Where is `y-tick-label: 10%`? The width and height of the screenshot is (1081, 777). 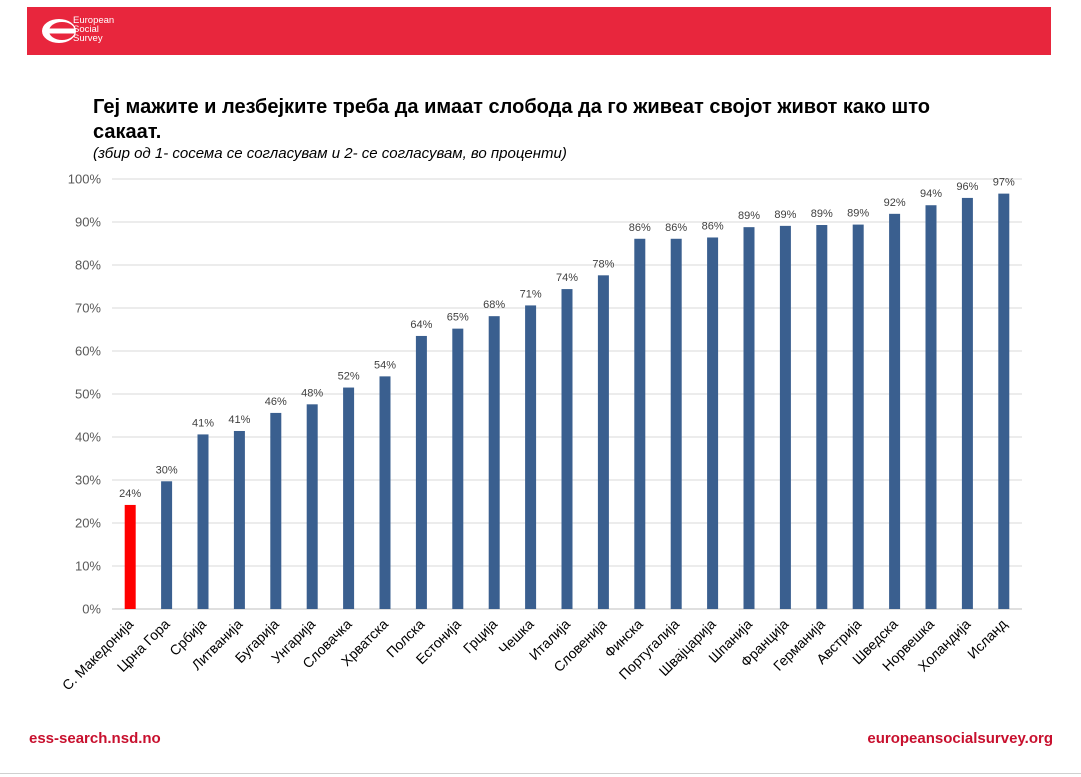 y-tick-label: 10% is located at coordinates (88, 566).